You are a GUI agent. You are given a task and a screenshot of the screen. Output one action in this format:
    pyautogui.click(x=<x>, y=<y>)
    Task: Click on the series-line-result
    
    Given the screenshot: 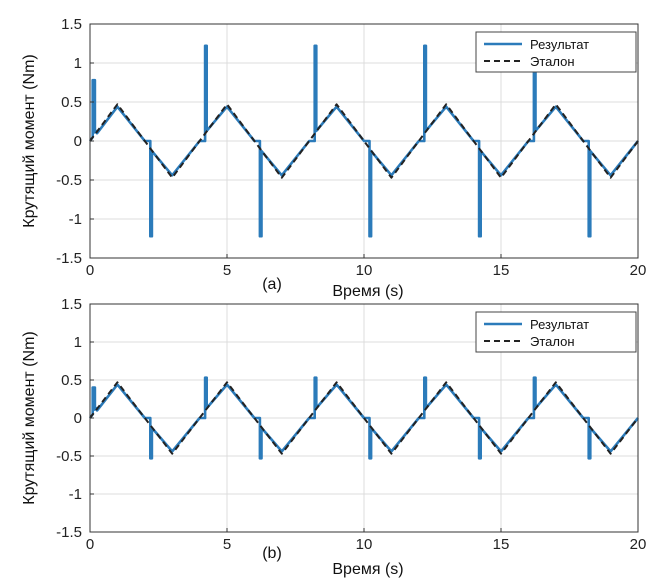 What is the action you would take?
    pyautogui.click(x=364, y=418)
    